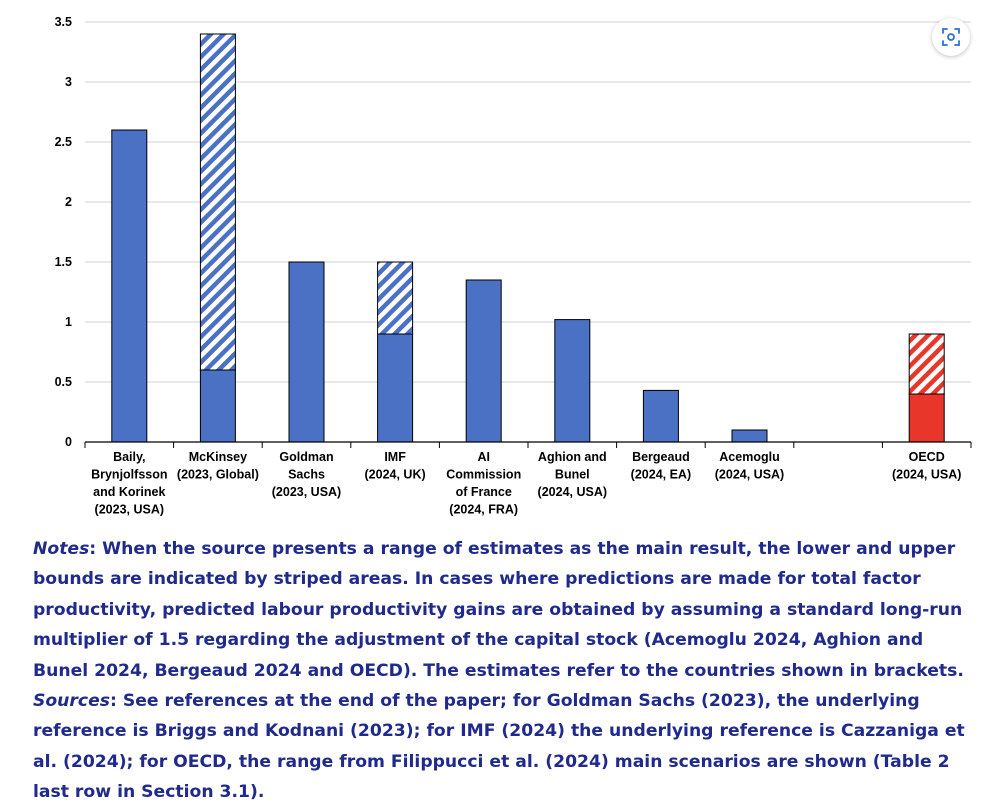  Describe the element at coordinates (483, 483) in the screenshot. I see `x-tick-label: AI Commission of France (2024, FRA)` at that location.